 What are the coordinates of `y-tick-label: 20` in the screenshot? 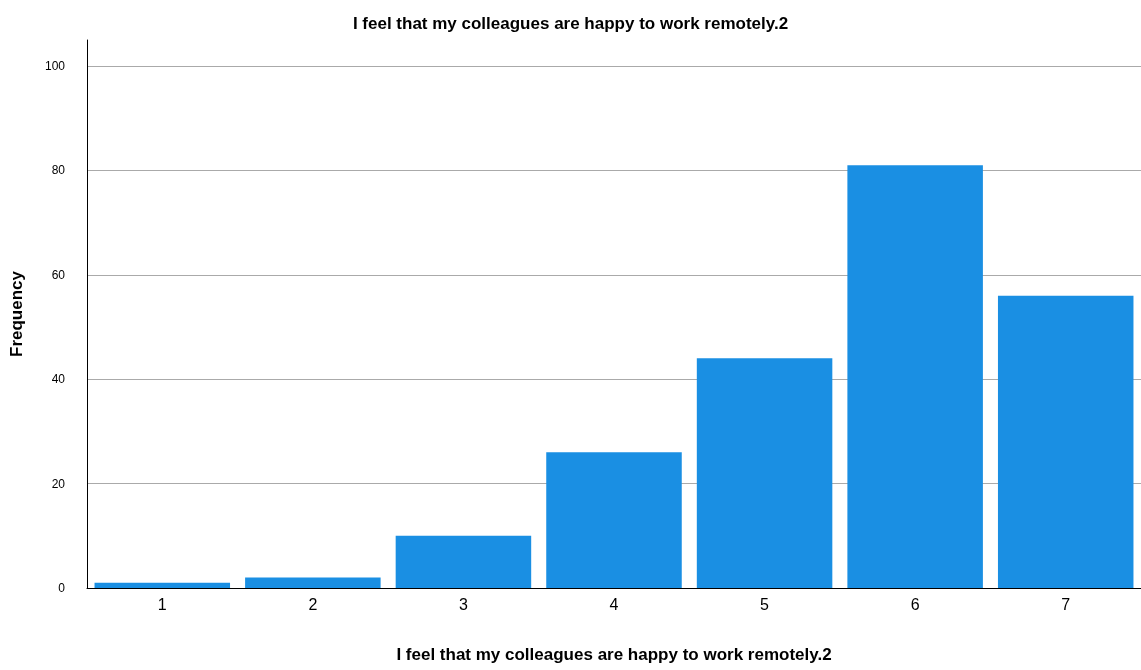 It's located at (58, 483).